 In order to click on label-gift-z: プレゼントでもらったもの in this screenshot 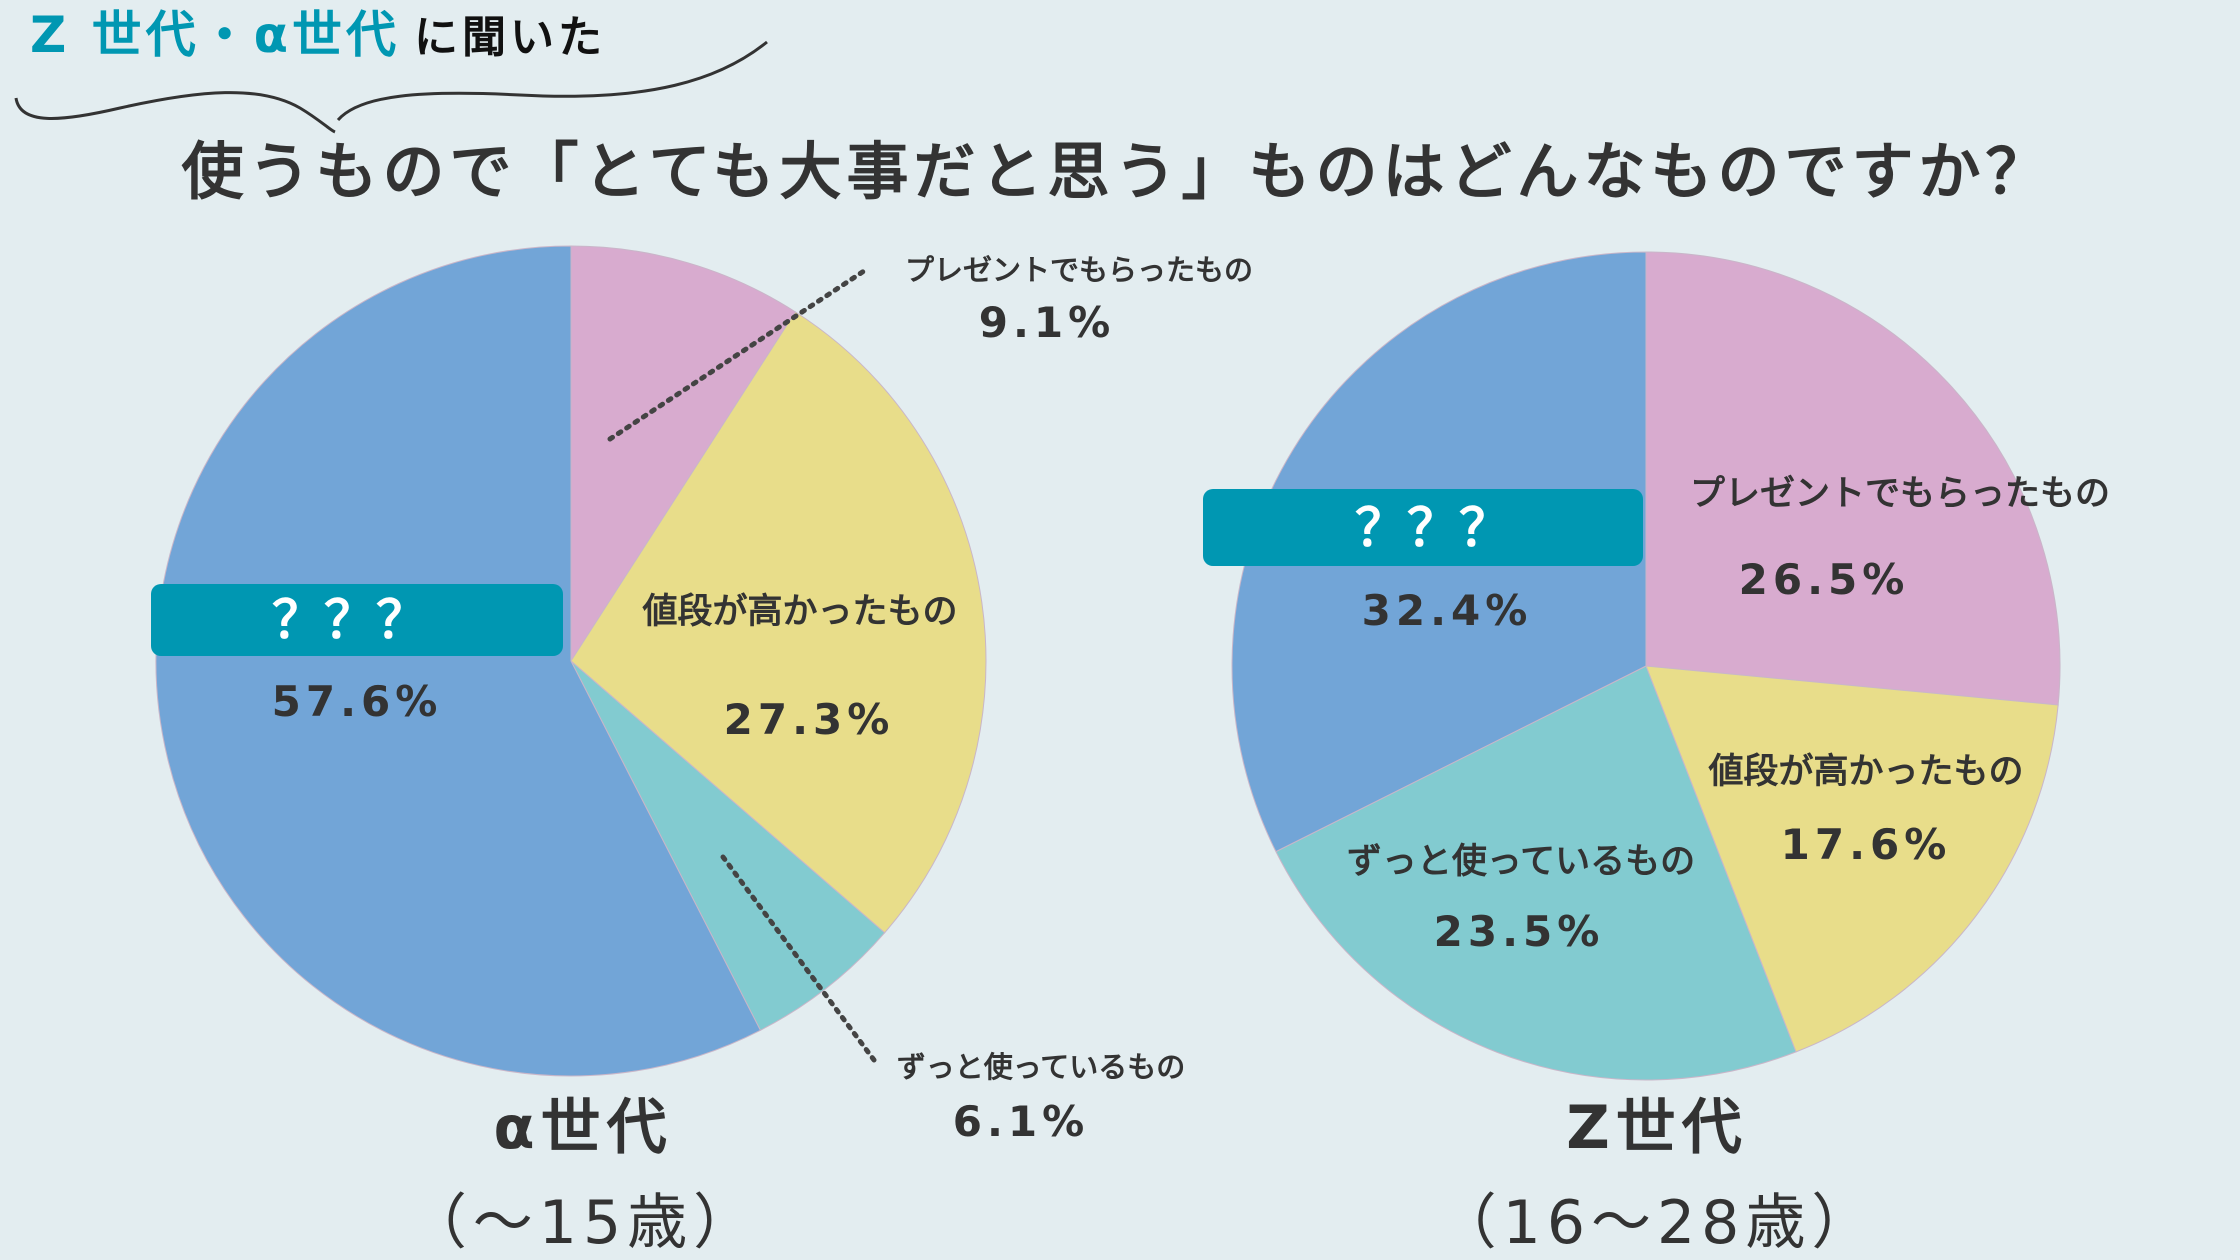, I will do `click(1900, 494)`.